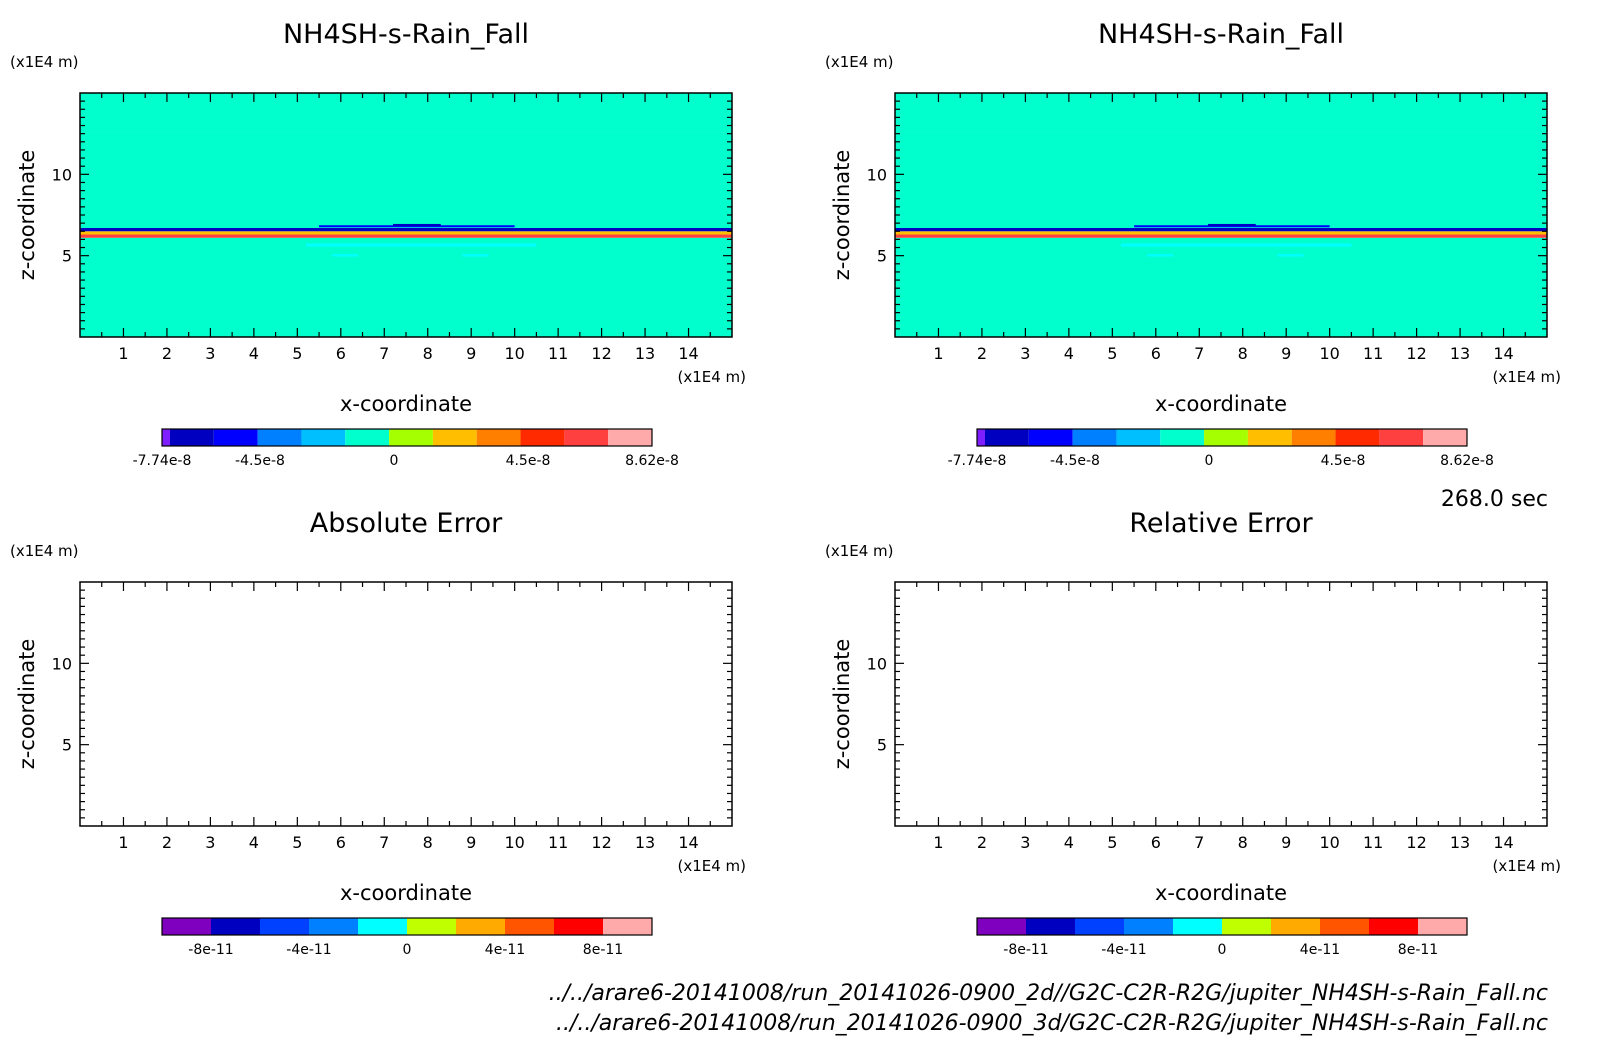  I want to click on colorbar-tick-label: 4e-11, so click(505, 950).